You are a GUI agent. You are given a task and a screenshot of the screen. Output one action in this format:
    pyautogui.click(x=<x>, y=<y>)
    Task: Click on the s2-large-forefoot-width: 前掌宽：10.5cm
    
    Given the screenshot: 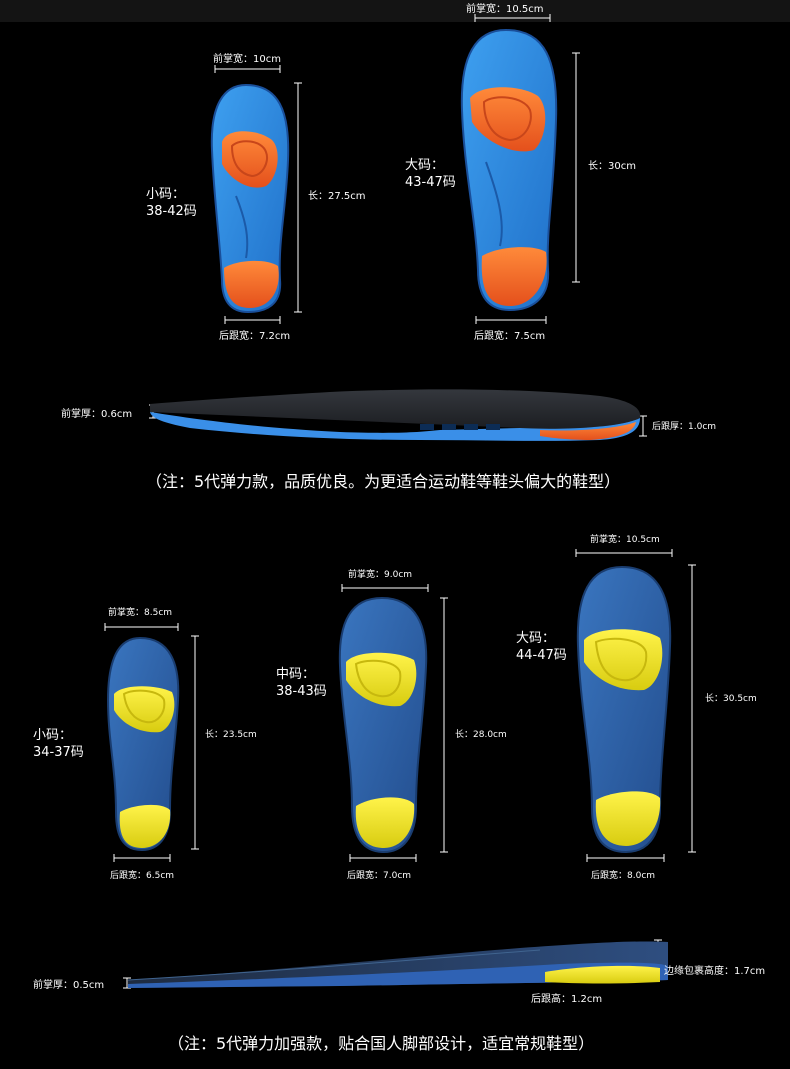 What is the action you would take?
    pyautogui.click(x=625, y=540)
    